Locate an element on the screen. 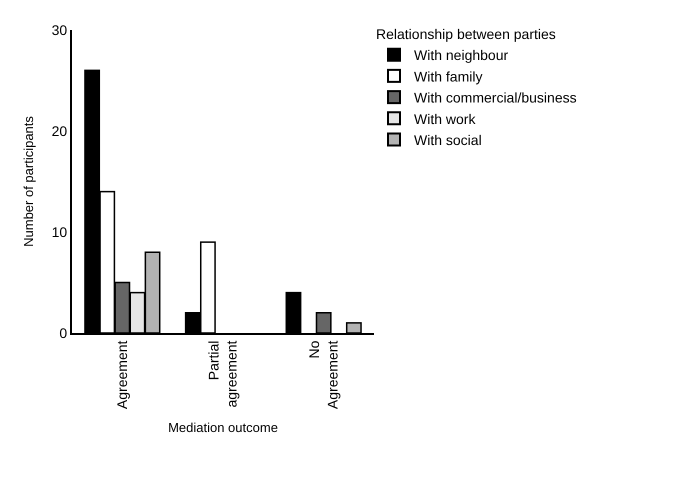 The width and height of the screenshot is (696, 486). legend-label: With family is located at coordinates (448, 76).